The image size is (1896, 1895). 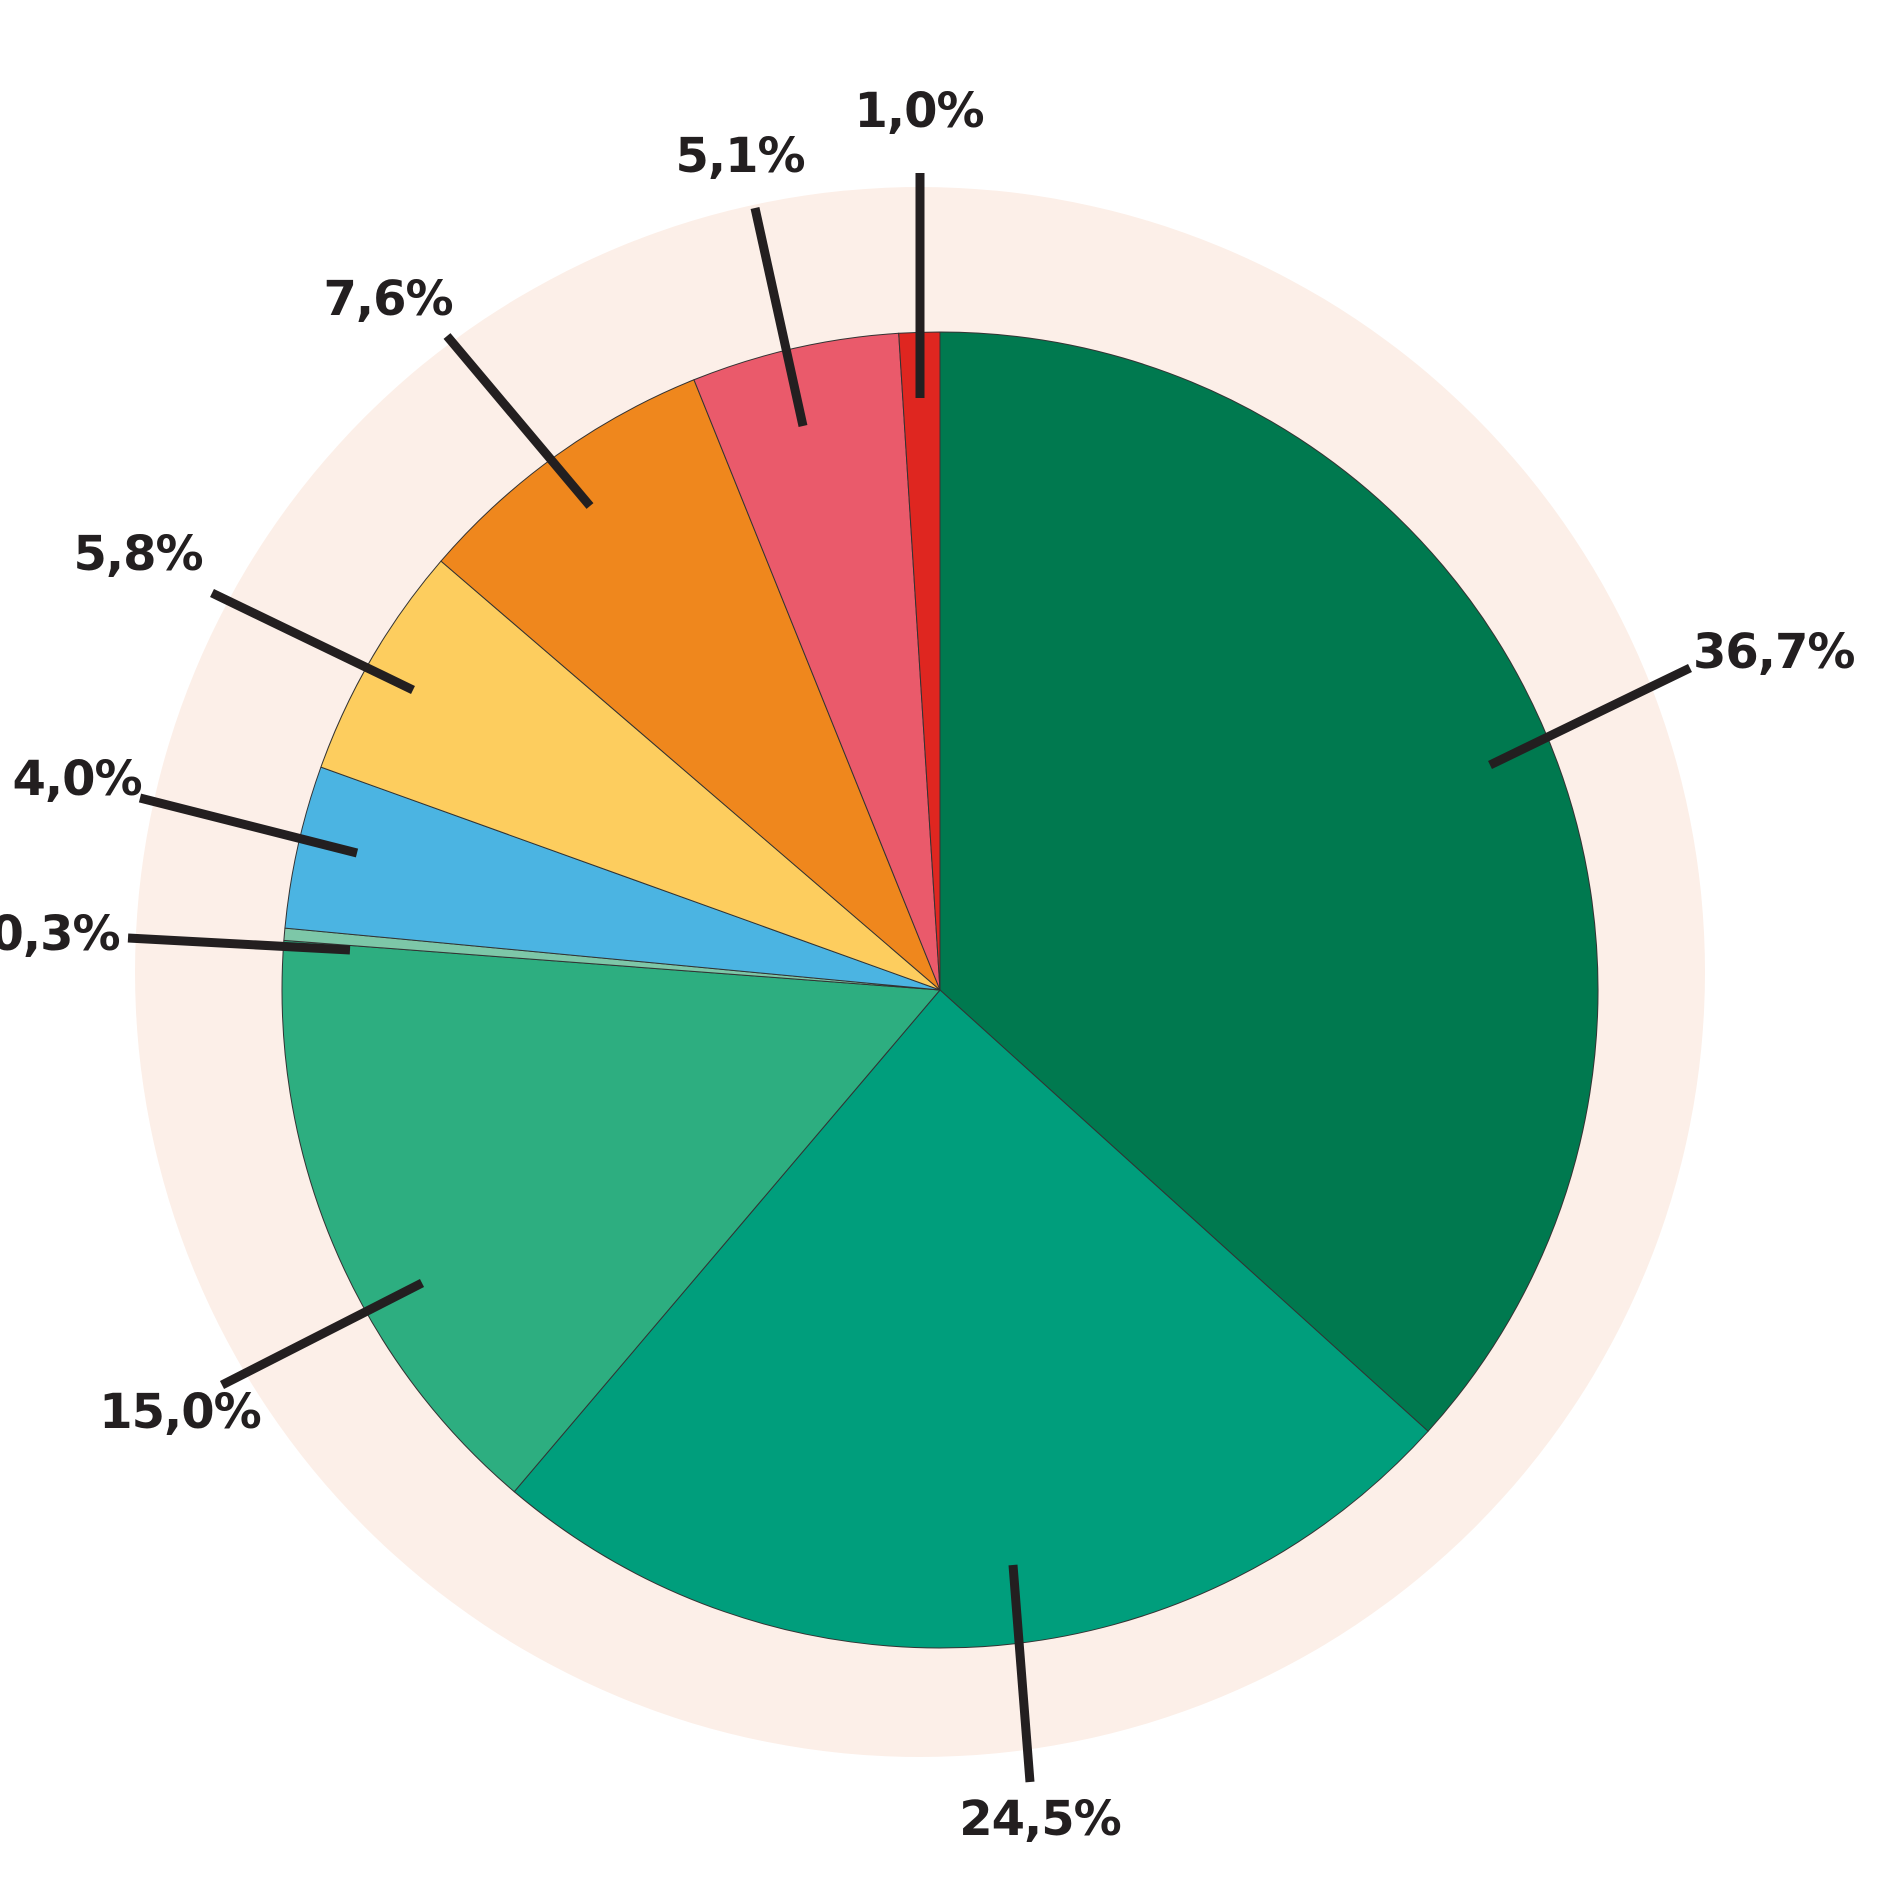 What do you see at coordinates (1774, 652) in the screenshot?
I see `slice-label-1: 36,7%` at bounding box center [1774, 652].